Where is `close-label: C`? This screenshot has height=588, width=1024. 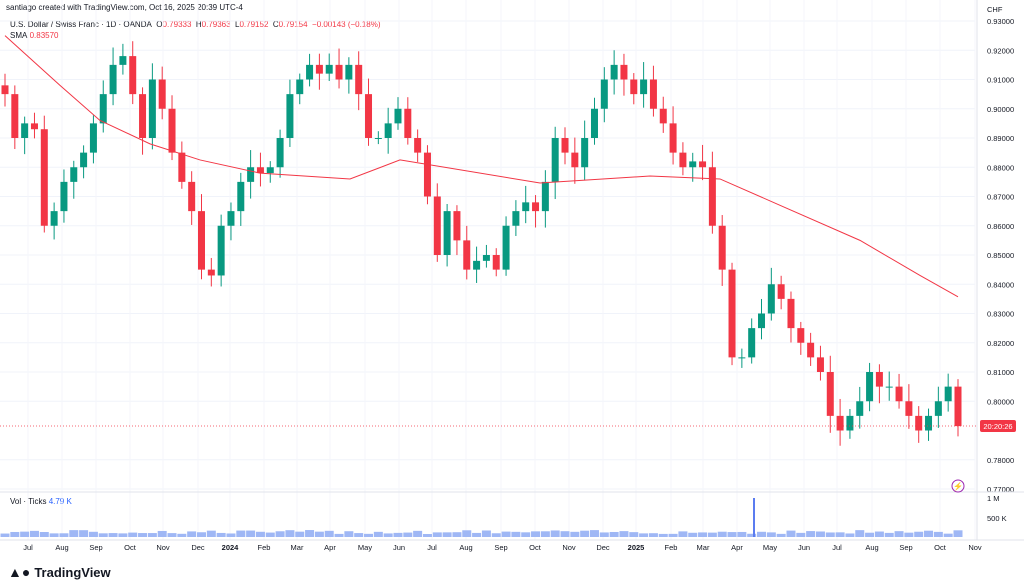 close-label: C is located at coordinates (275, 24).